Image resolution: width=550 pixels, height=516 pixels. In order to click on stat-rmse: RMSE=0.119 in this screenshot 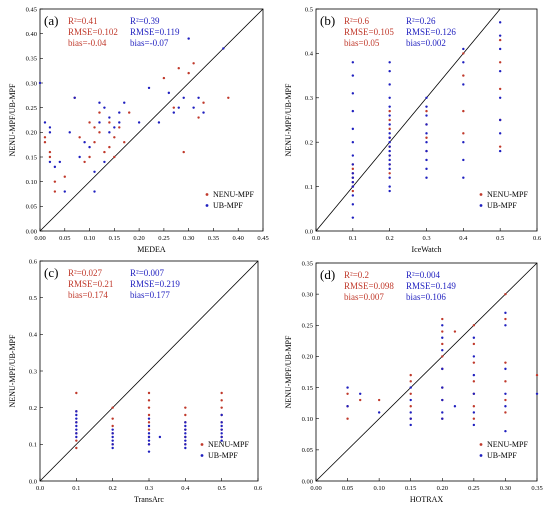, I will do `click(155, 32)`.